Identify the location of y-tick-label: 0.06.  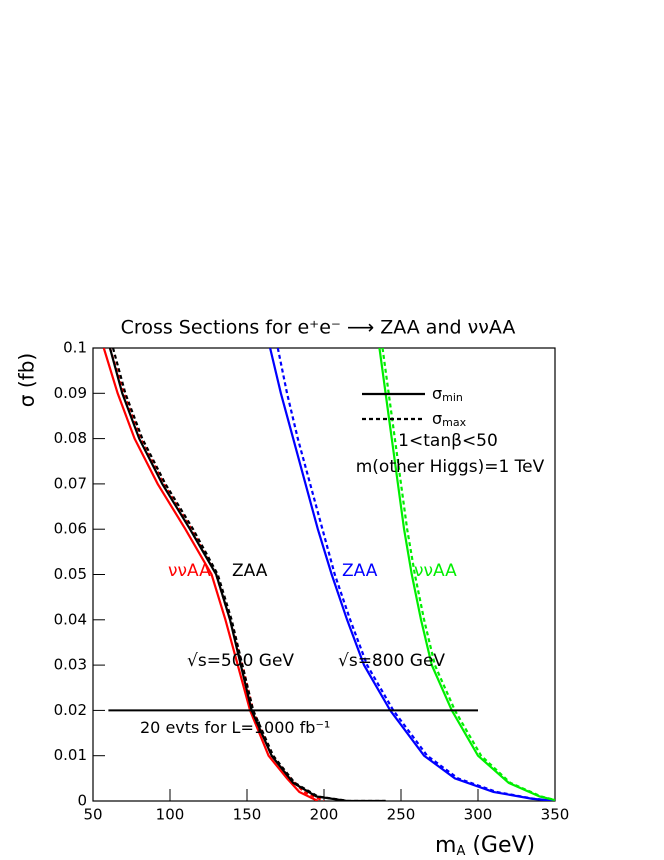
(70, 529).